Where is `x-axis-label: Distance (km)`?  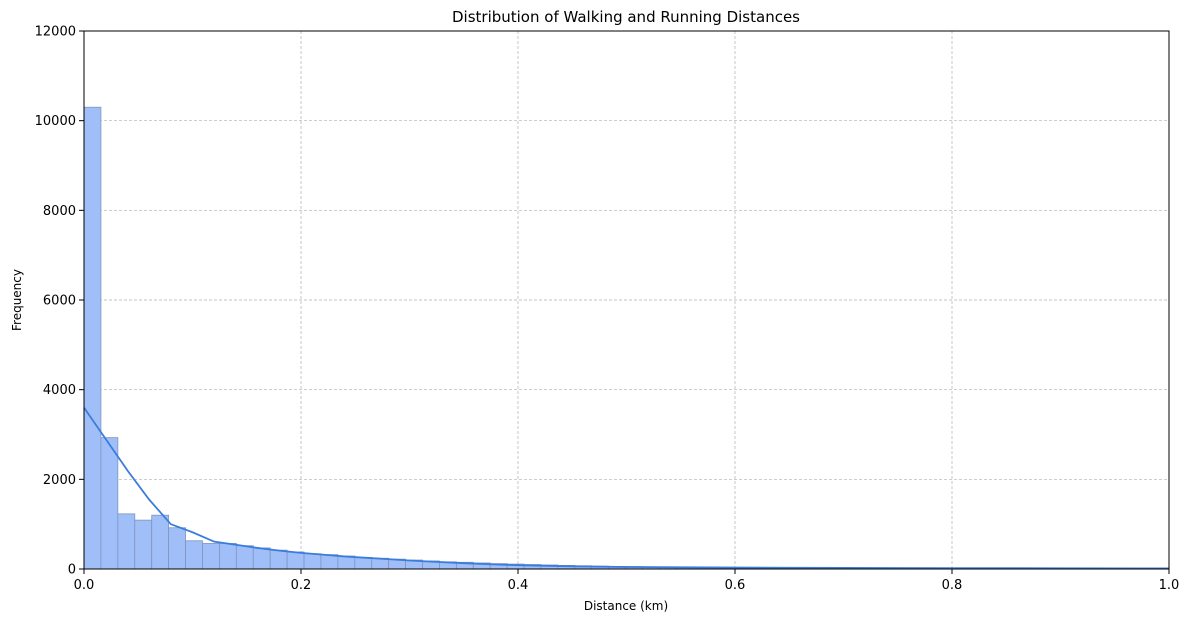
x-axis-label: Distance (km) is located at coordinates (626, 606).